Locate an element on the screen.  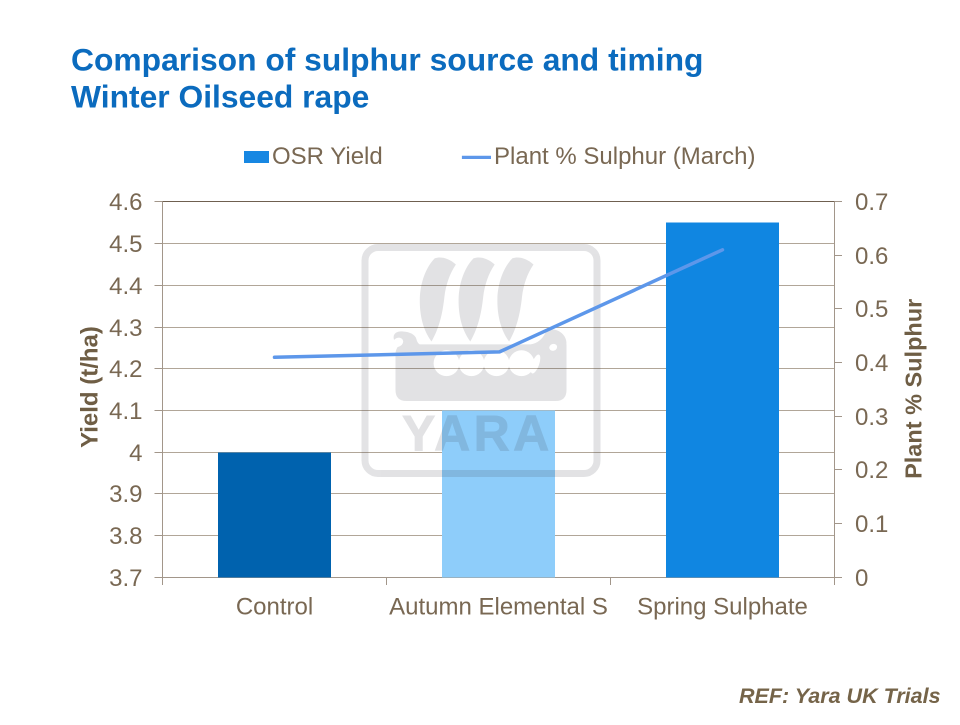
svg-text: 0.5 is located at coordinates (871, 309).